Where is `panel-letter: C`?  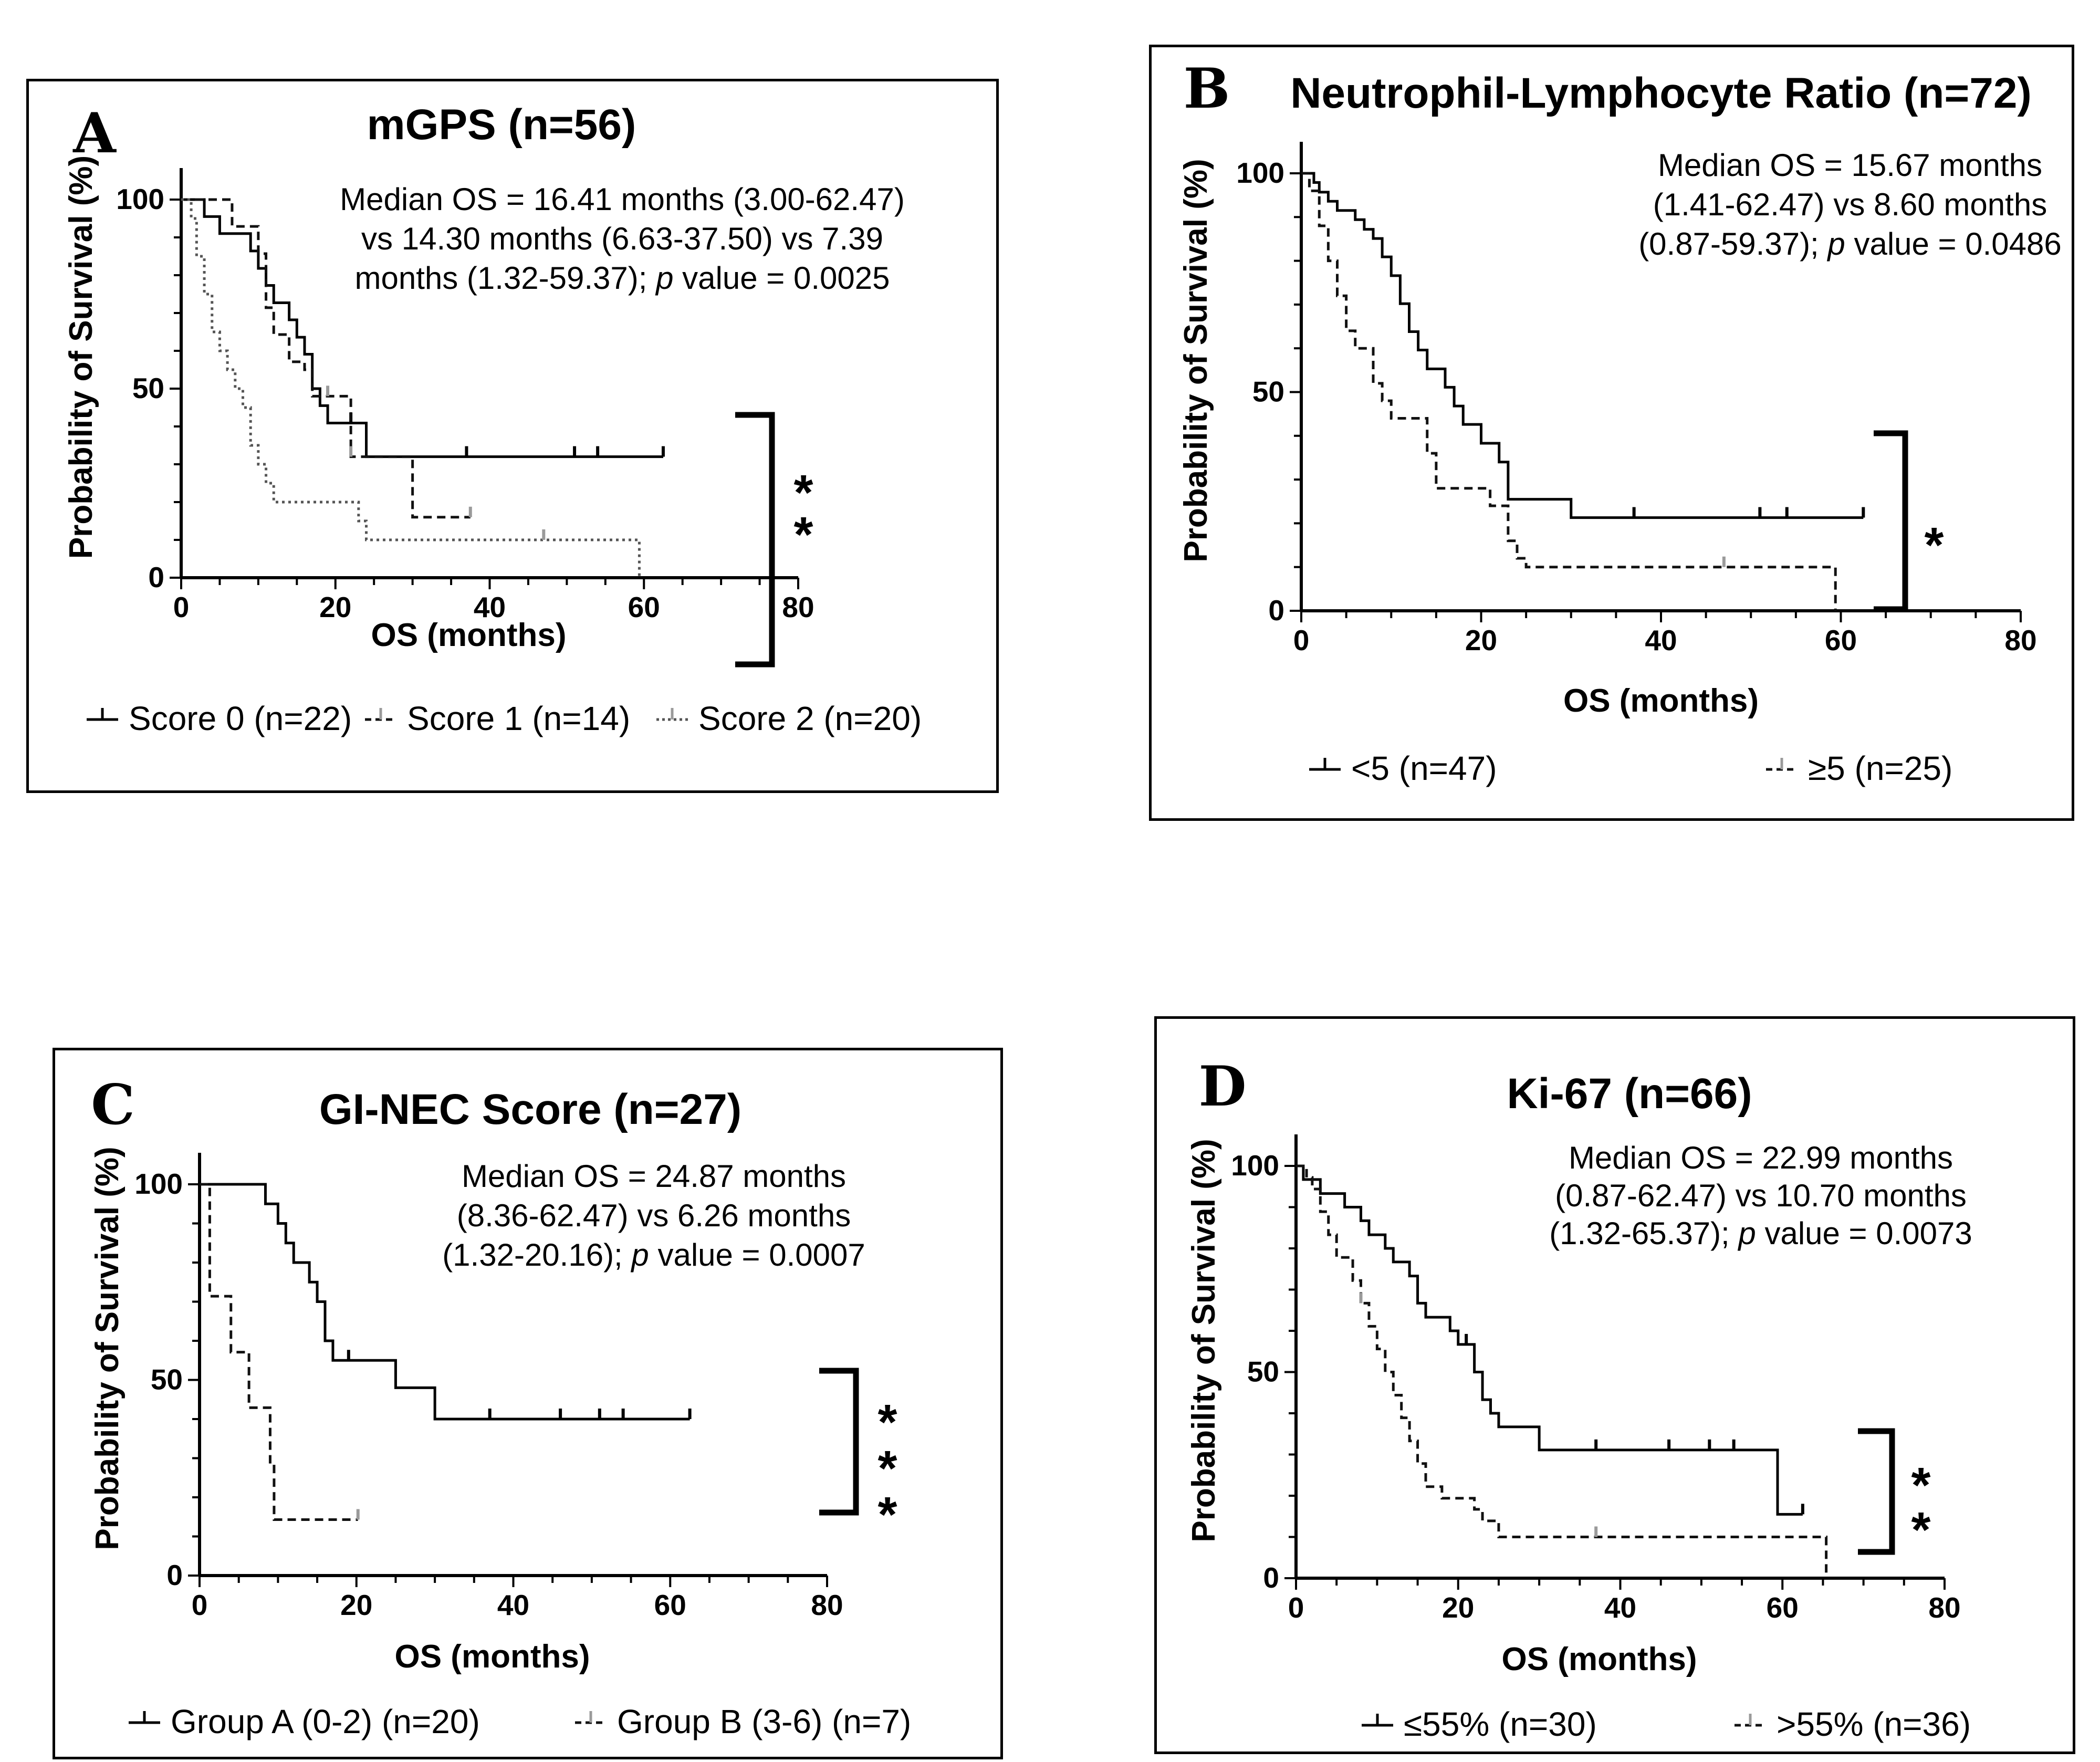
panel-letter: C is located at coordinates (113, 1104).